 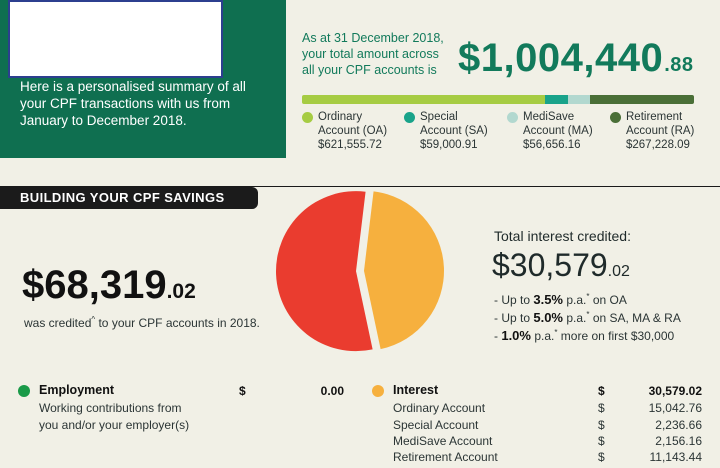 I want to click on credited-caption-text: was credited, so click(x=58, y=323).